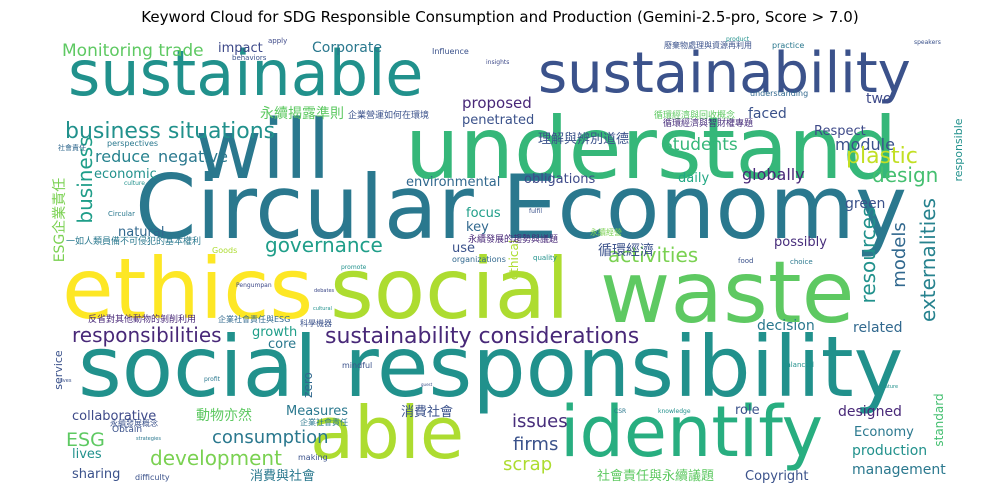  What do you see at coordinates (708, 45) in the screenshot?
I see `word-cjk-85: 廢棄物處理與資源再利用` at bounding box center [708, 45].